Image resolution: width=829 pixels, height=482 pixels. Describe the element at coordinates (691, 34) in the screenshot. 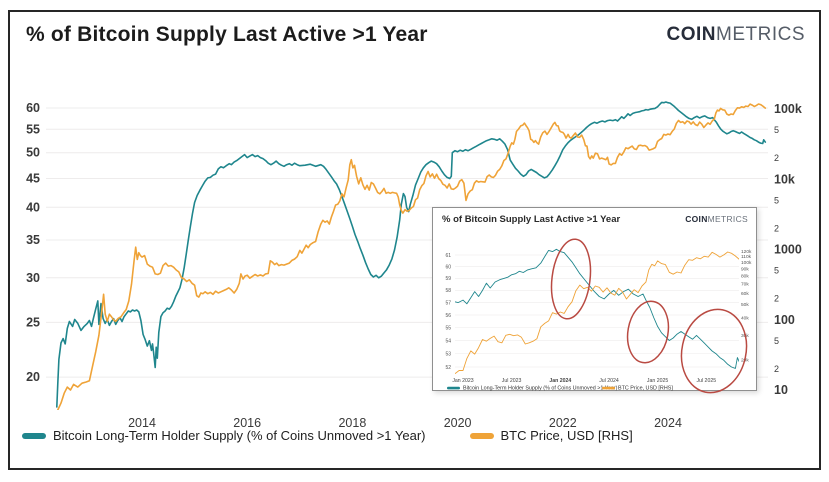

I see `logo-coin-text: COIN` at that location.